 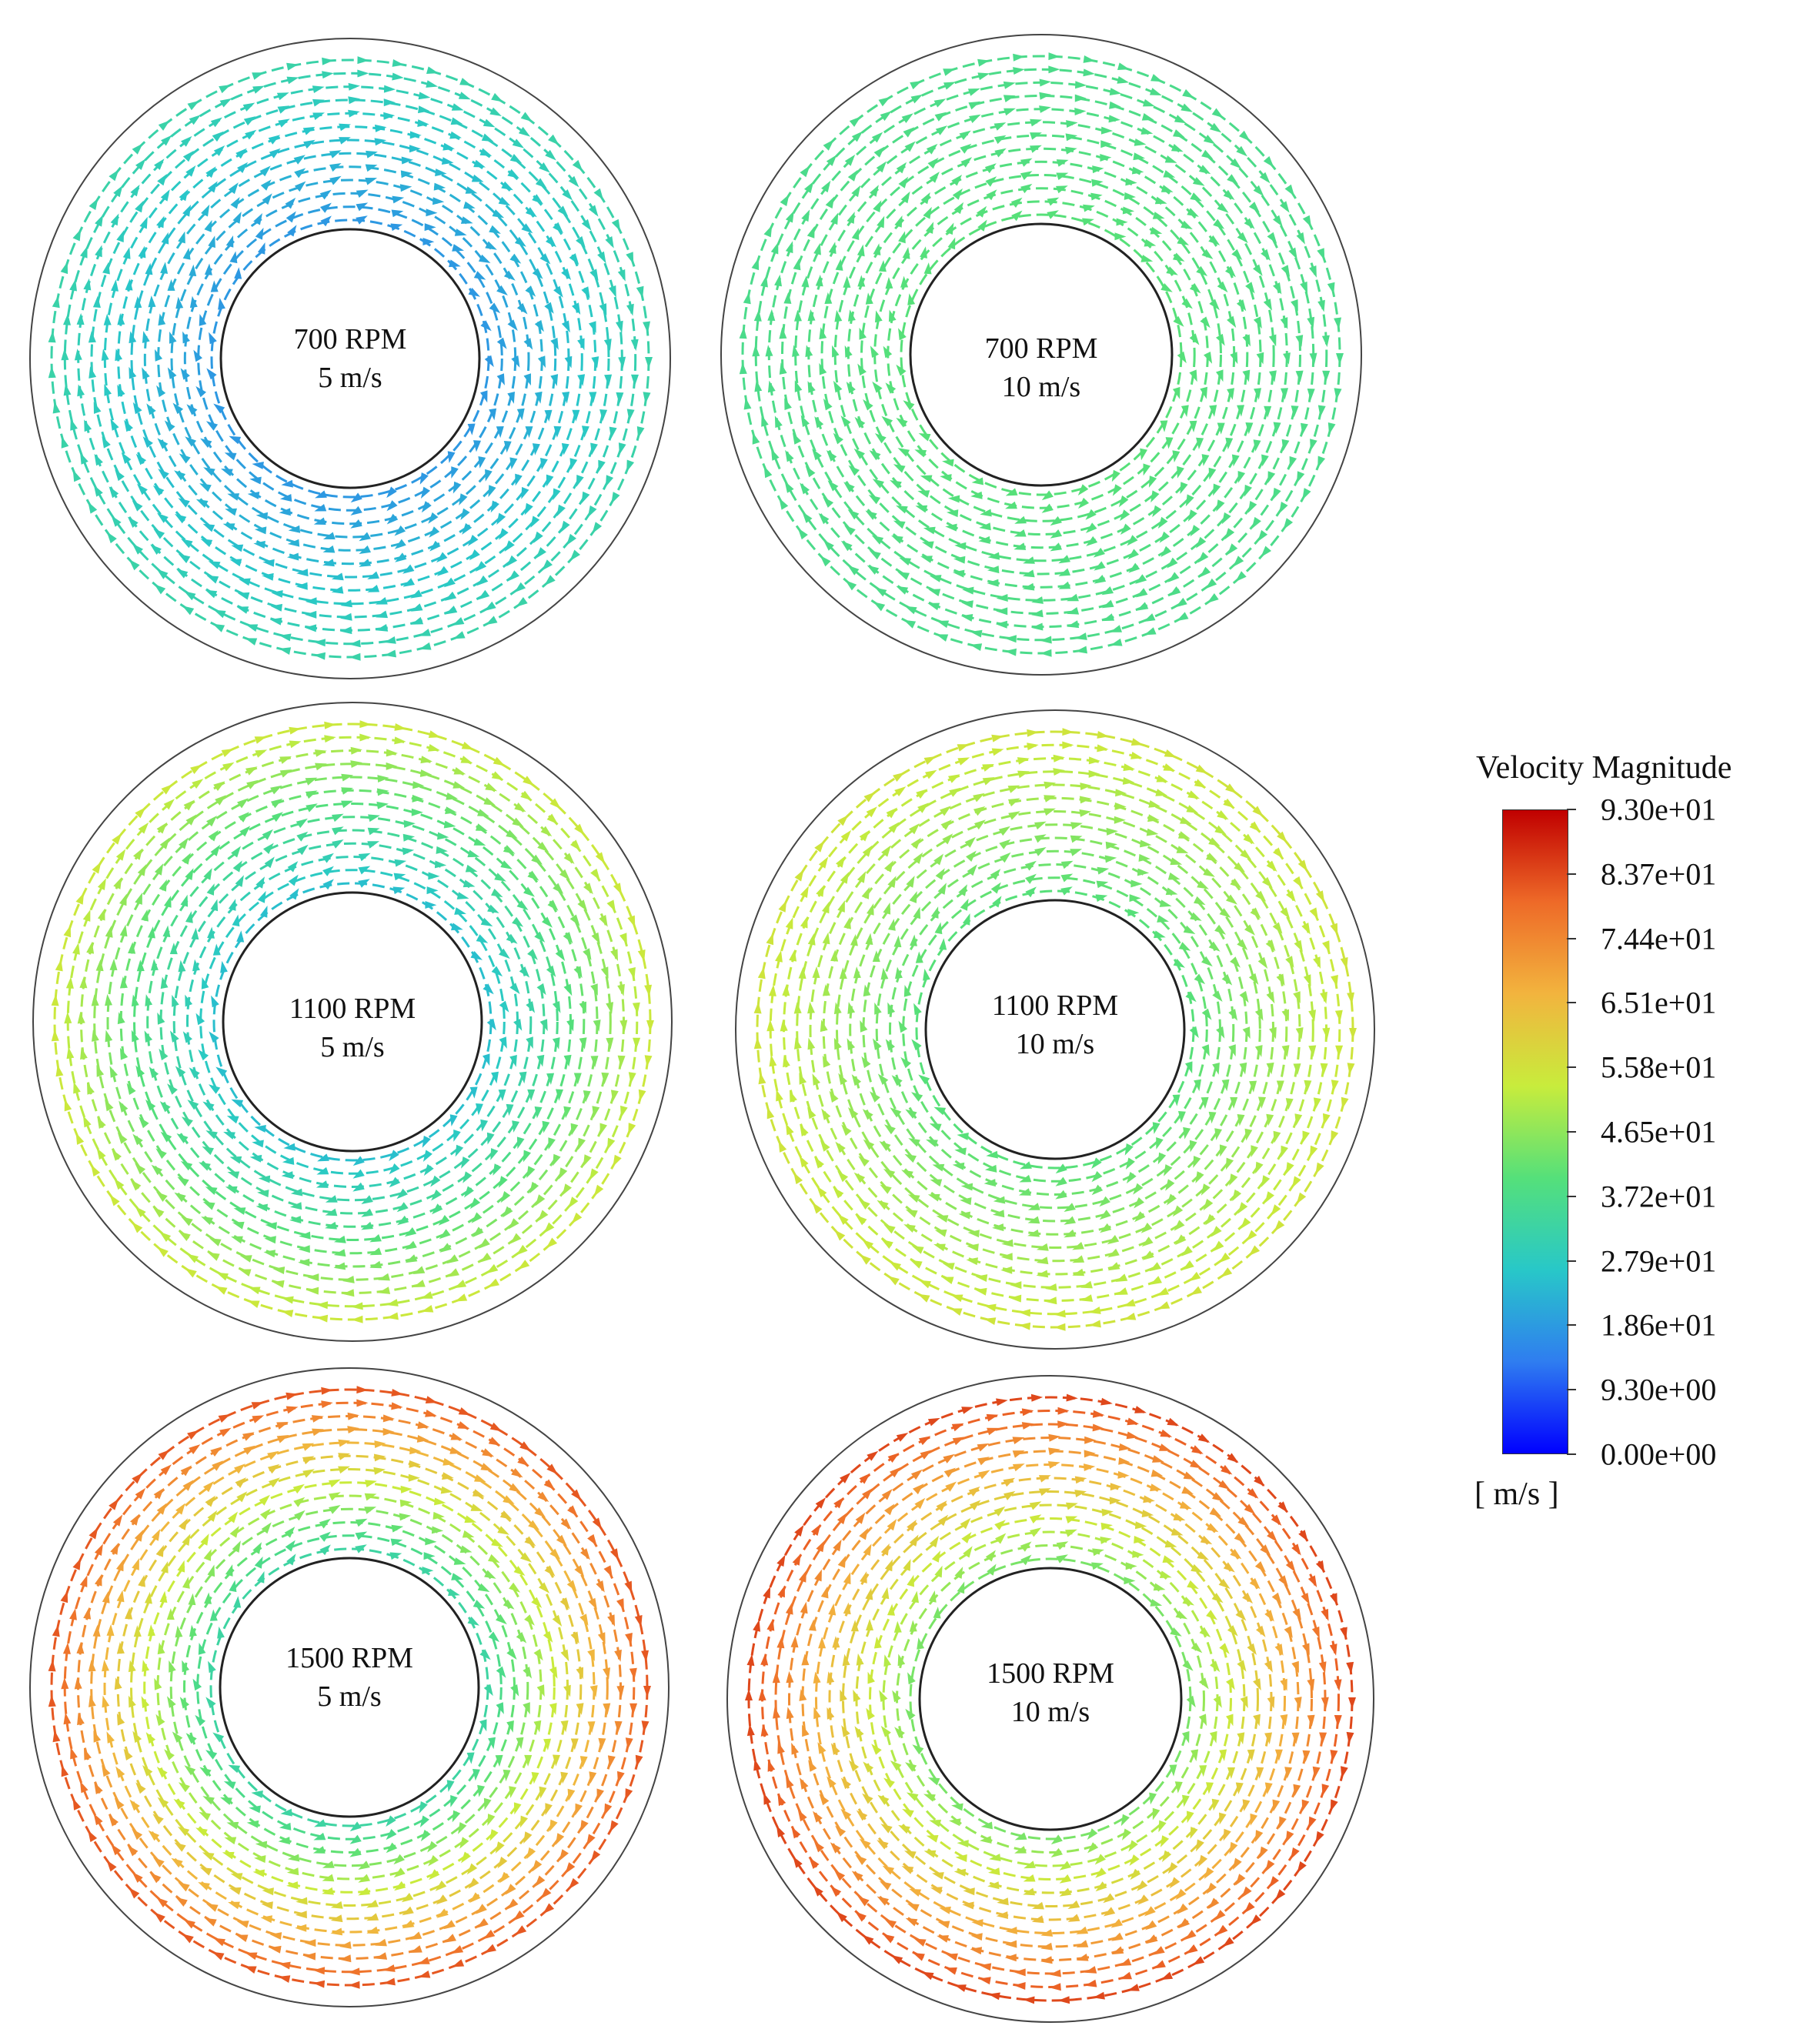 I want to click on panel-label-5: 1500 RPM 5 m/s, so click(x=350, y=1677).